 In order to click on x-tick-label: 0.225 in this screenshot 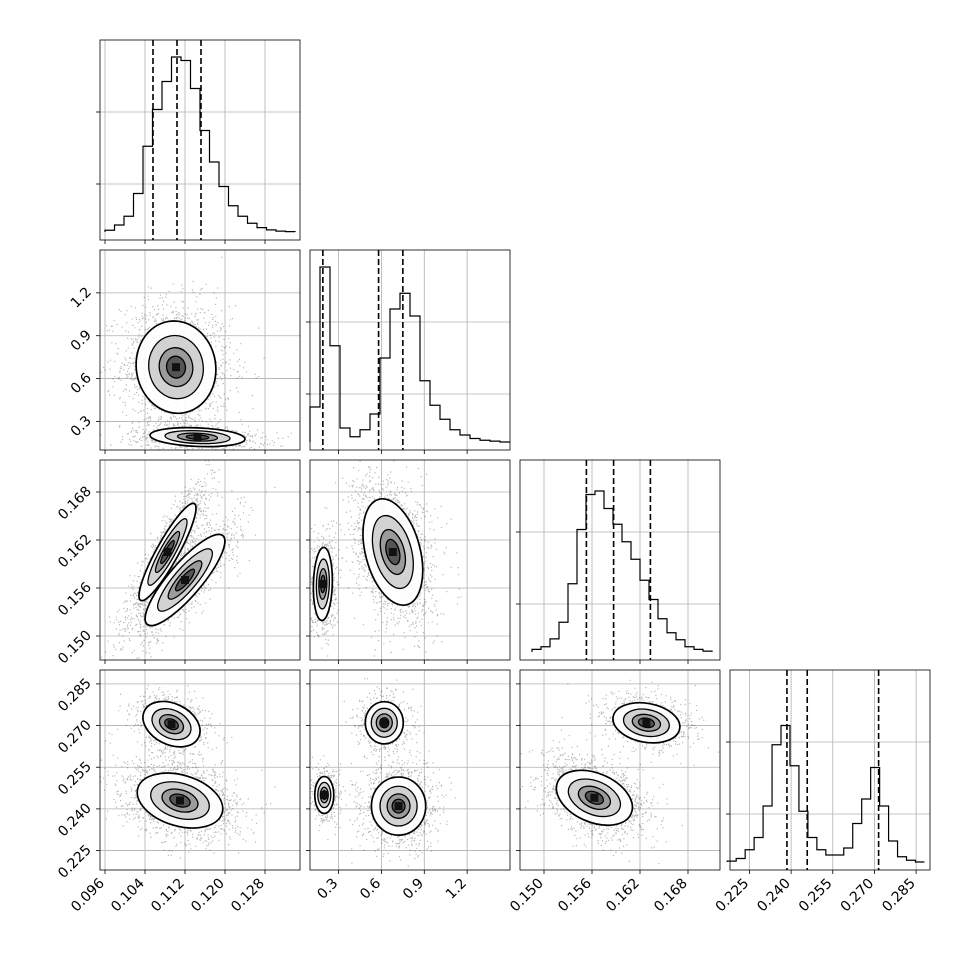, I will do `click(733, 896)`.